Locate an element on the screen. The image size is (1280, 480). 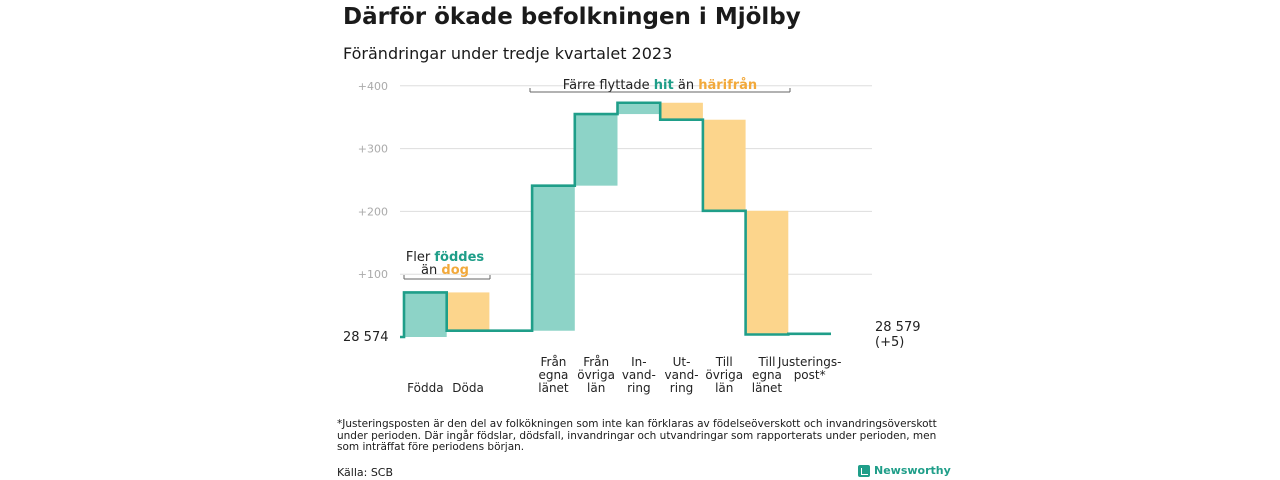
annotation-bracket-born is located at coordinates (447, 277).